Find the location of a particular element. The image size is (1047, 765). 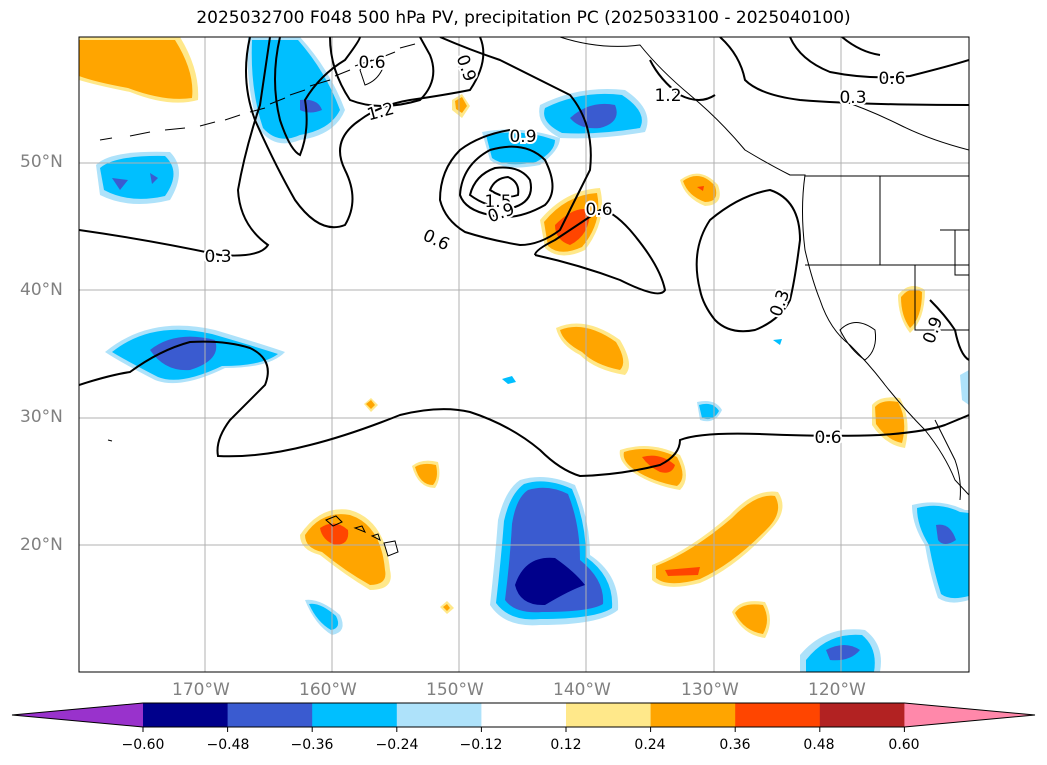

lat-label: 20°N is located at coordinates (41, 545).